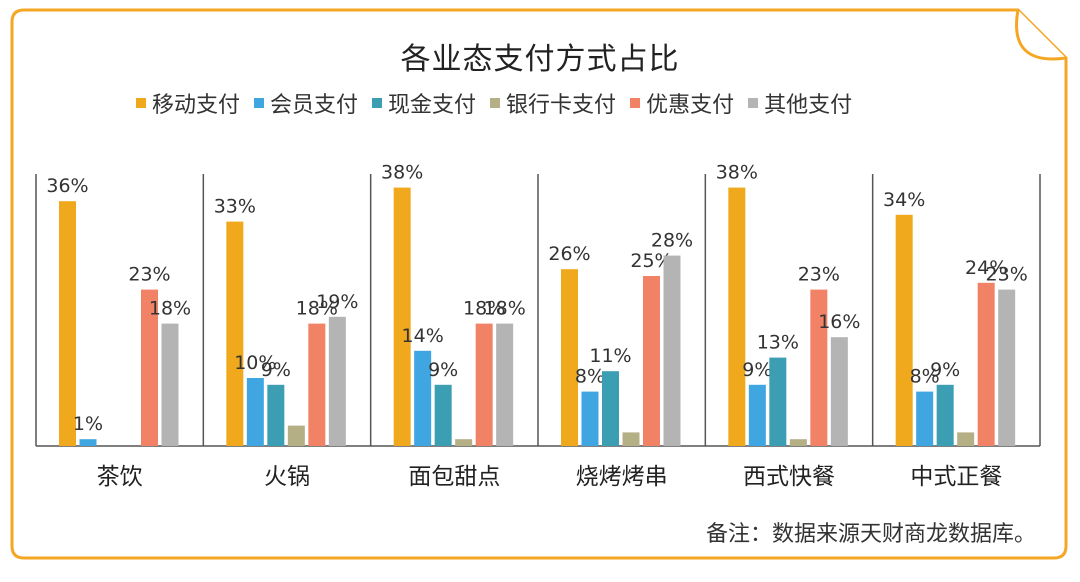 The height and width of the screenshot is (582, 1080). I want to click on legend-item: 银行卡支付, so click(553, 103).